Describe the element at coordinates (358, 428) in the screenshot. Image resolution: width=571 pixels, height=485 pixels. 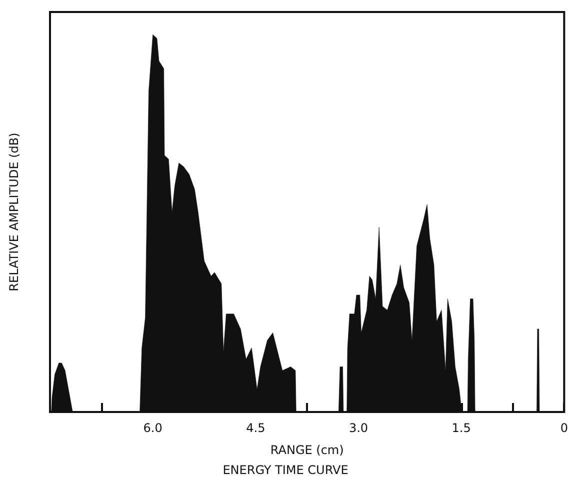
I see `x-tick-label: 3.0` at that location.